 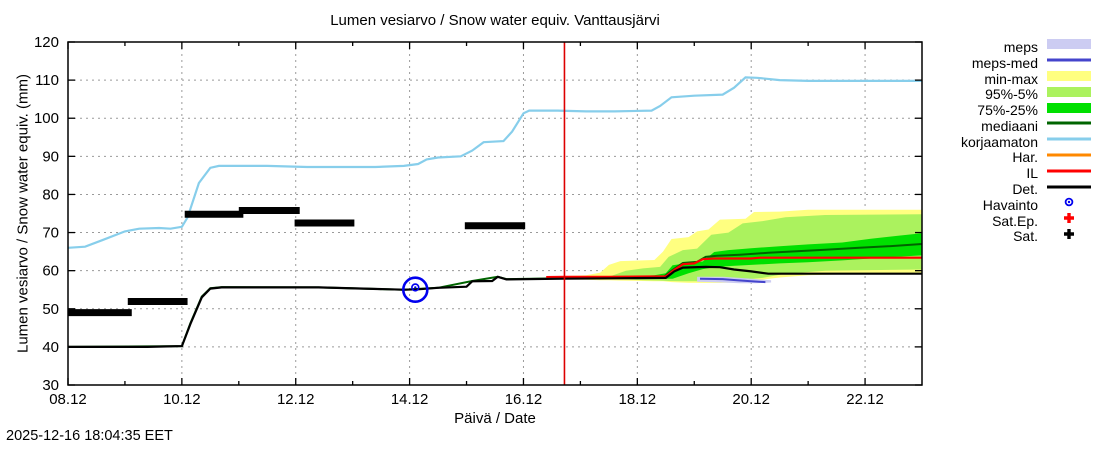 I want to click on svg-text: 100, so click(x=46, y=118).